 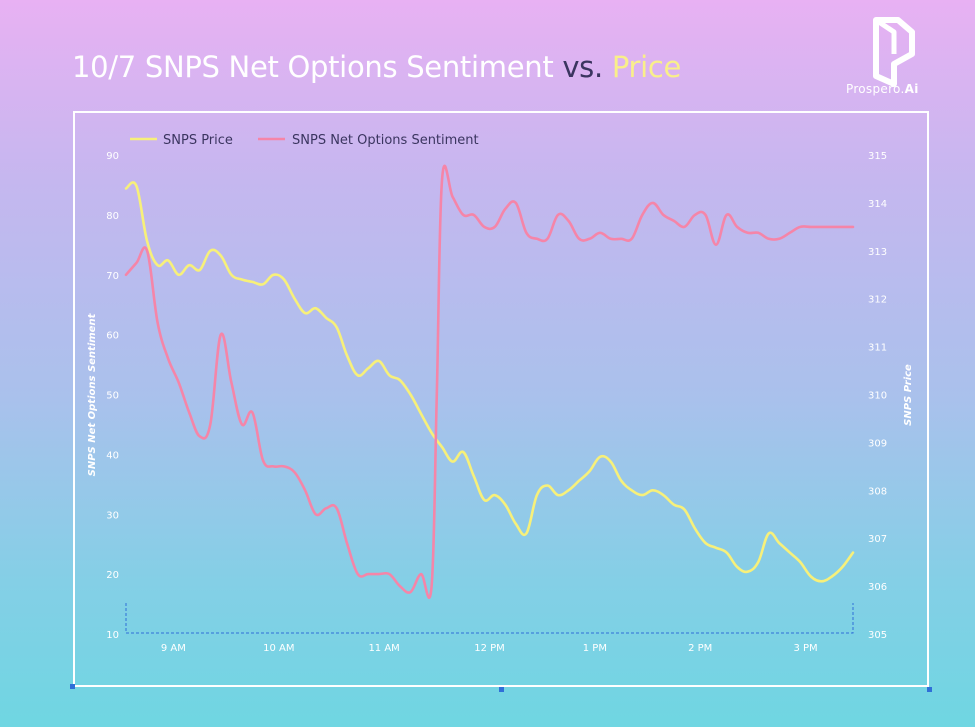 What do you see at coordinates (72, 686) in the screenshot?
I see `frame-handle-left` at bounding box center [72, 686].